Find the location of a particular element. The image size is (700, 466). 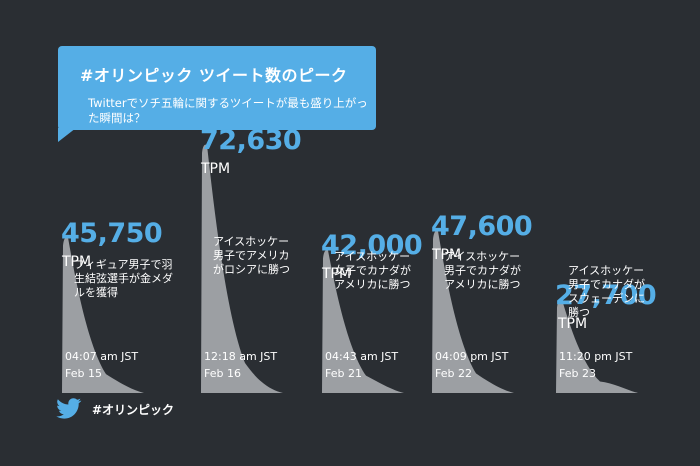

peak-time-5: 11:20 pm JST is located at coordinates (596, 356).